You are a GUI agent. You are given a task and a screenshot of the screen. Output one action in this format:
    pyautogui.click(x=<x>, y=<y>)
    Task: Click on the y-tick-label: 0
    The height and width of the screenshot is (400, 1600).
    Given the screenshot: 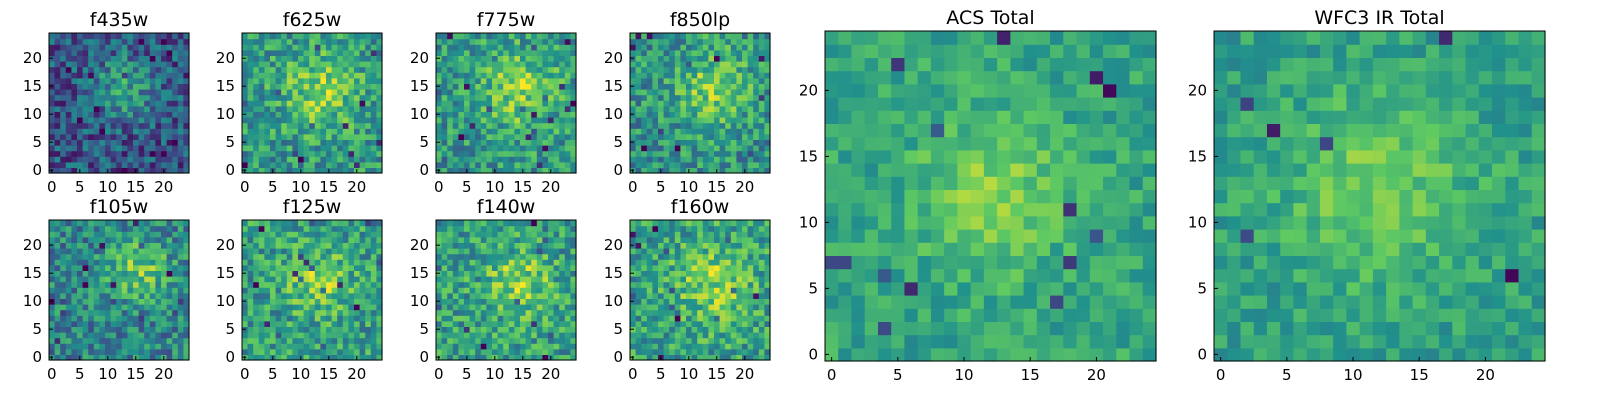 What is the action you would take?
    pyautogui.click(x=230, y=170)
    